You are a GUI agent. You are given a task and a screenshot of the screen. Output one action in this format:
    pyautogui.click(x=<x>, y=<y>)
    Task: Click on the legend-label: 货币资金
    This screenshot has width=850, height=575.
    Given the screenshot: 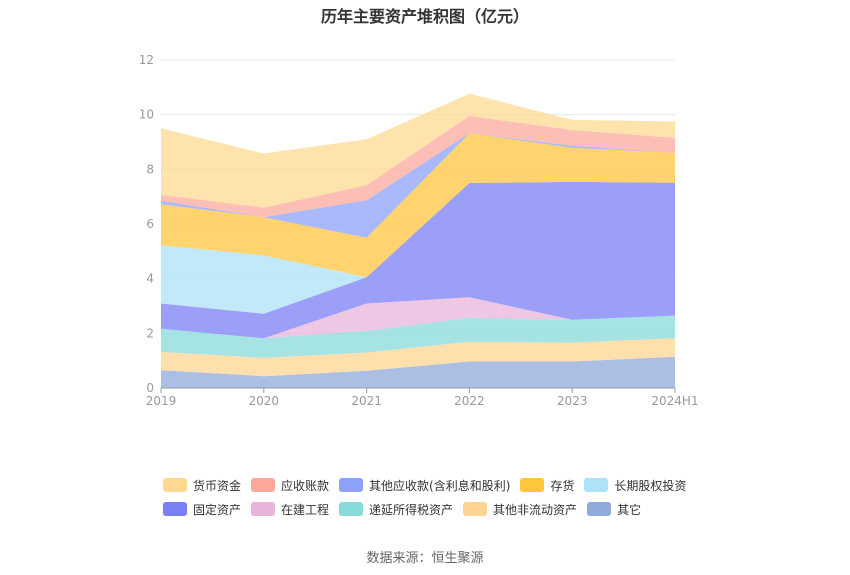 What is the action you would take?
    pyautogui.click(x=217, y=485)
    